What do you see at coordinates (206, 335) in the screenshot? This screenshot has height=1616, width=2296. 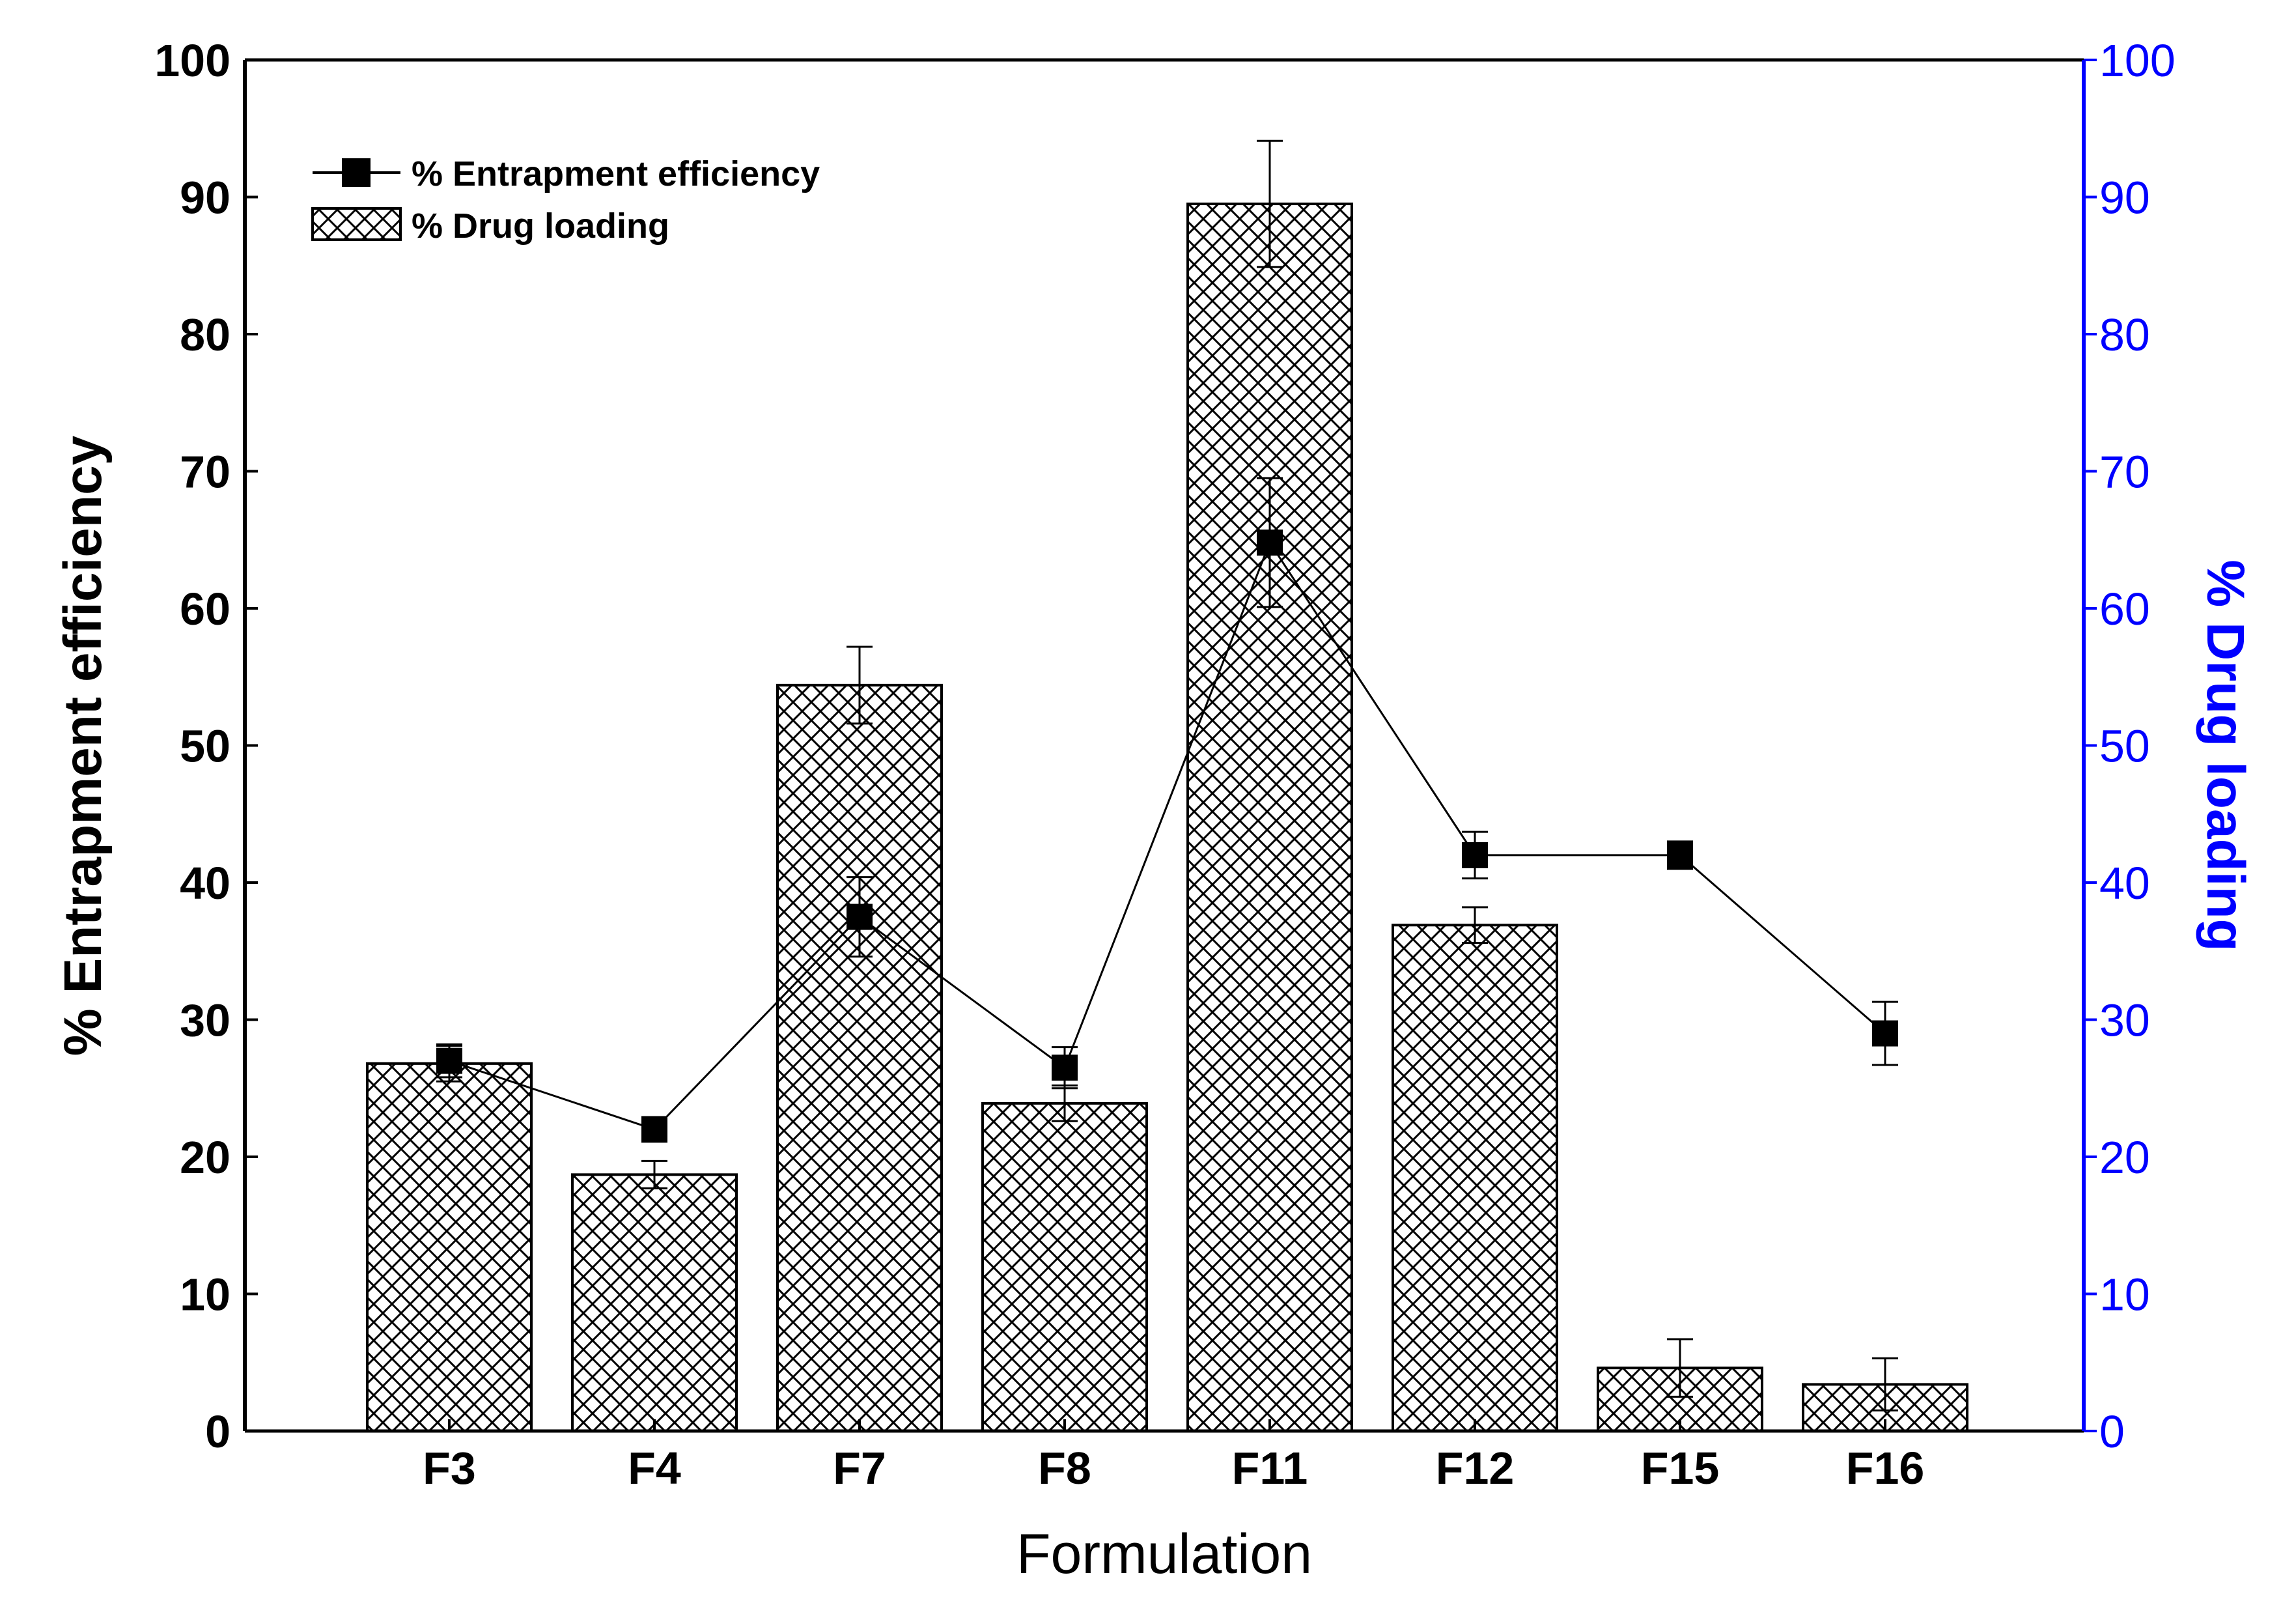 I see `left-tick-label: 80` at bounding box center [206, 335].